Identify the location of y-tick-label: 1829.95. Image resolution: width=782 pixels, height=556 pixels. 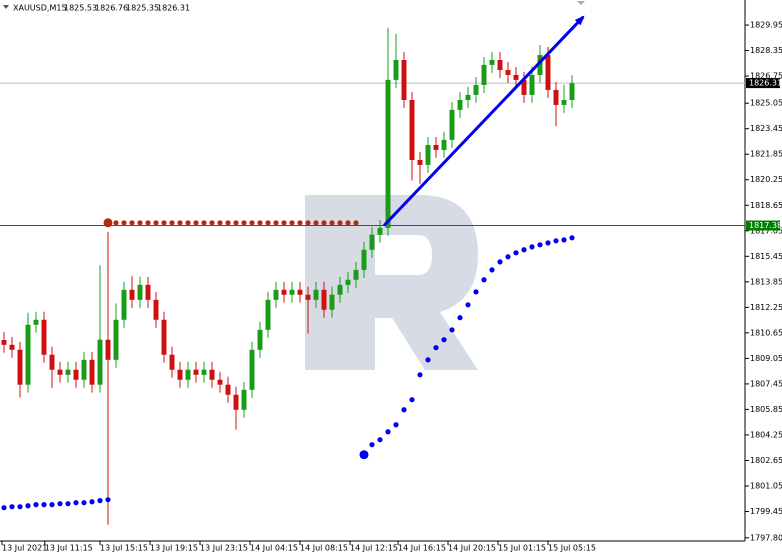
(766, 25).